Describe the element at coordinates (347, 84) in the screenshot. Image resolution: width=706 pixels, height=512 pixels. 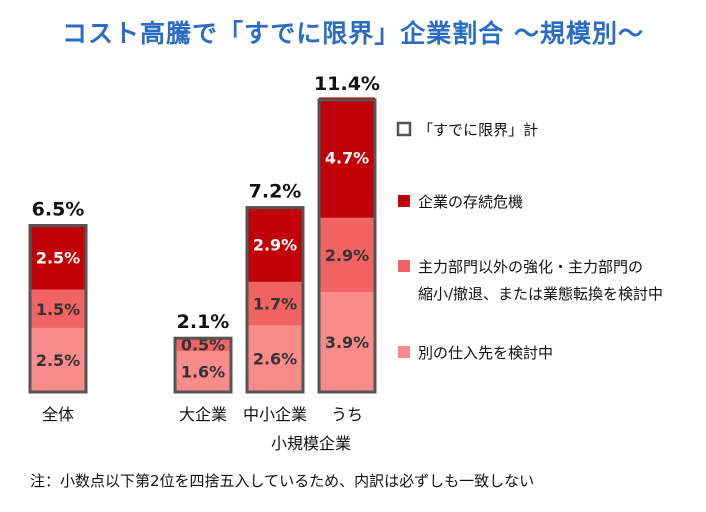
I see `total-label-3: 11.4%` at that location.